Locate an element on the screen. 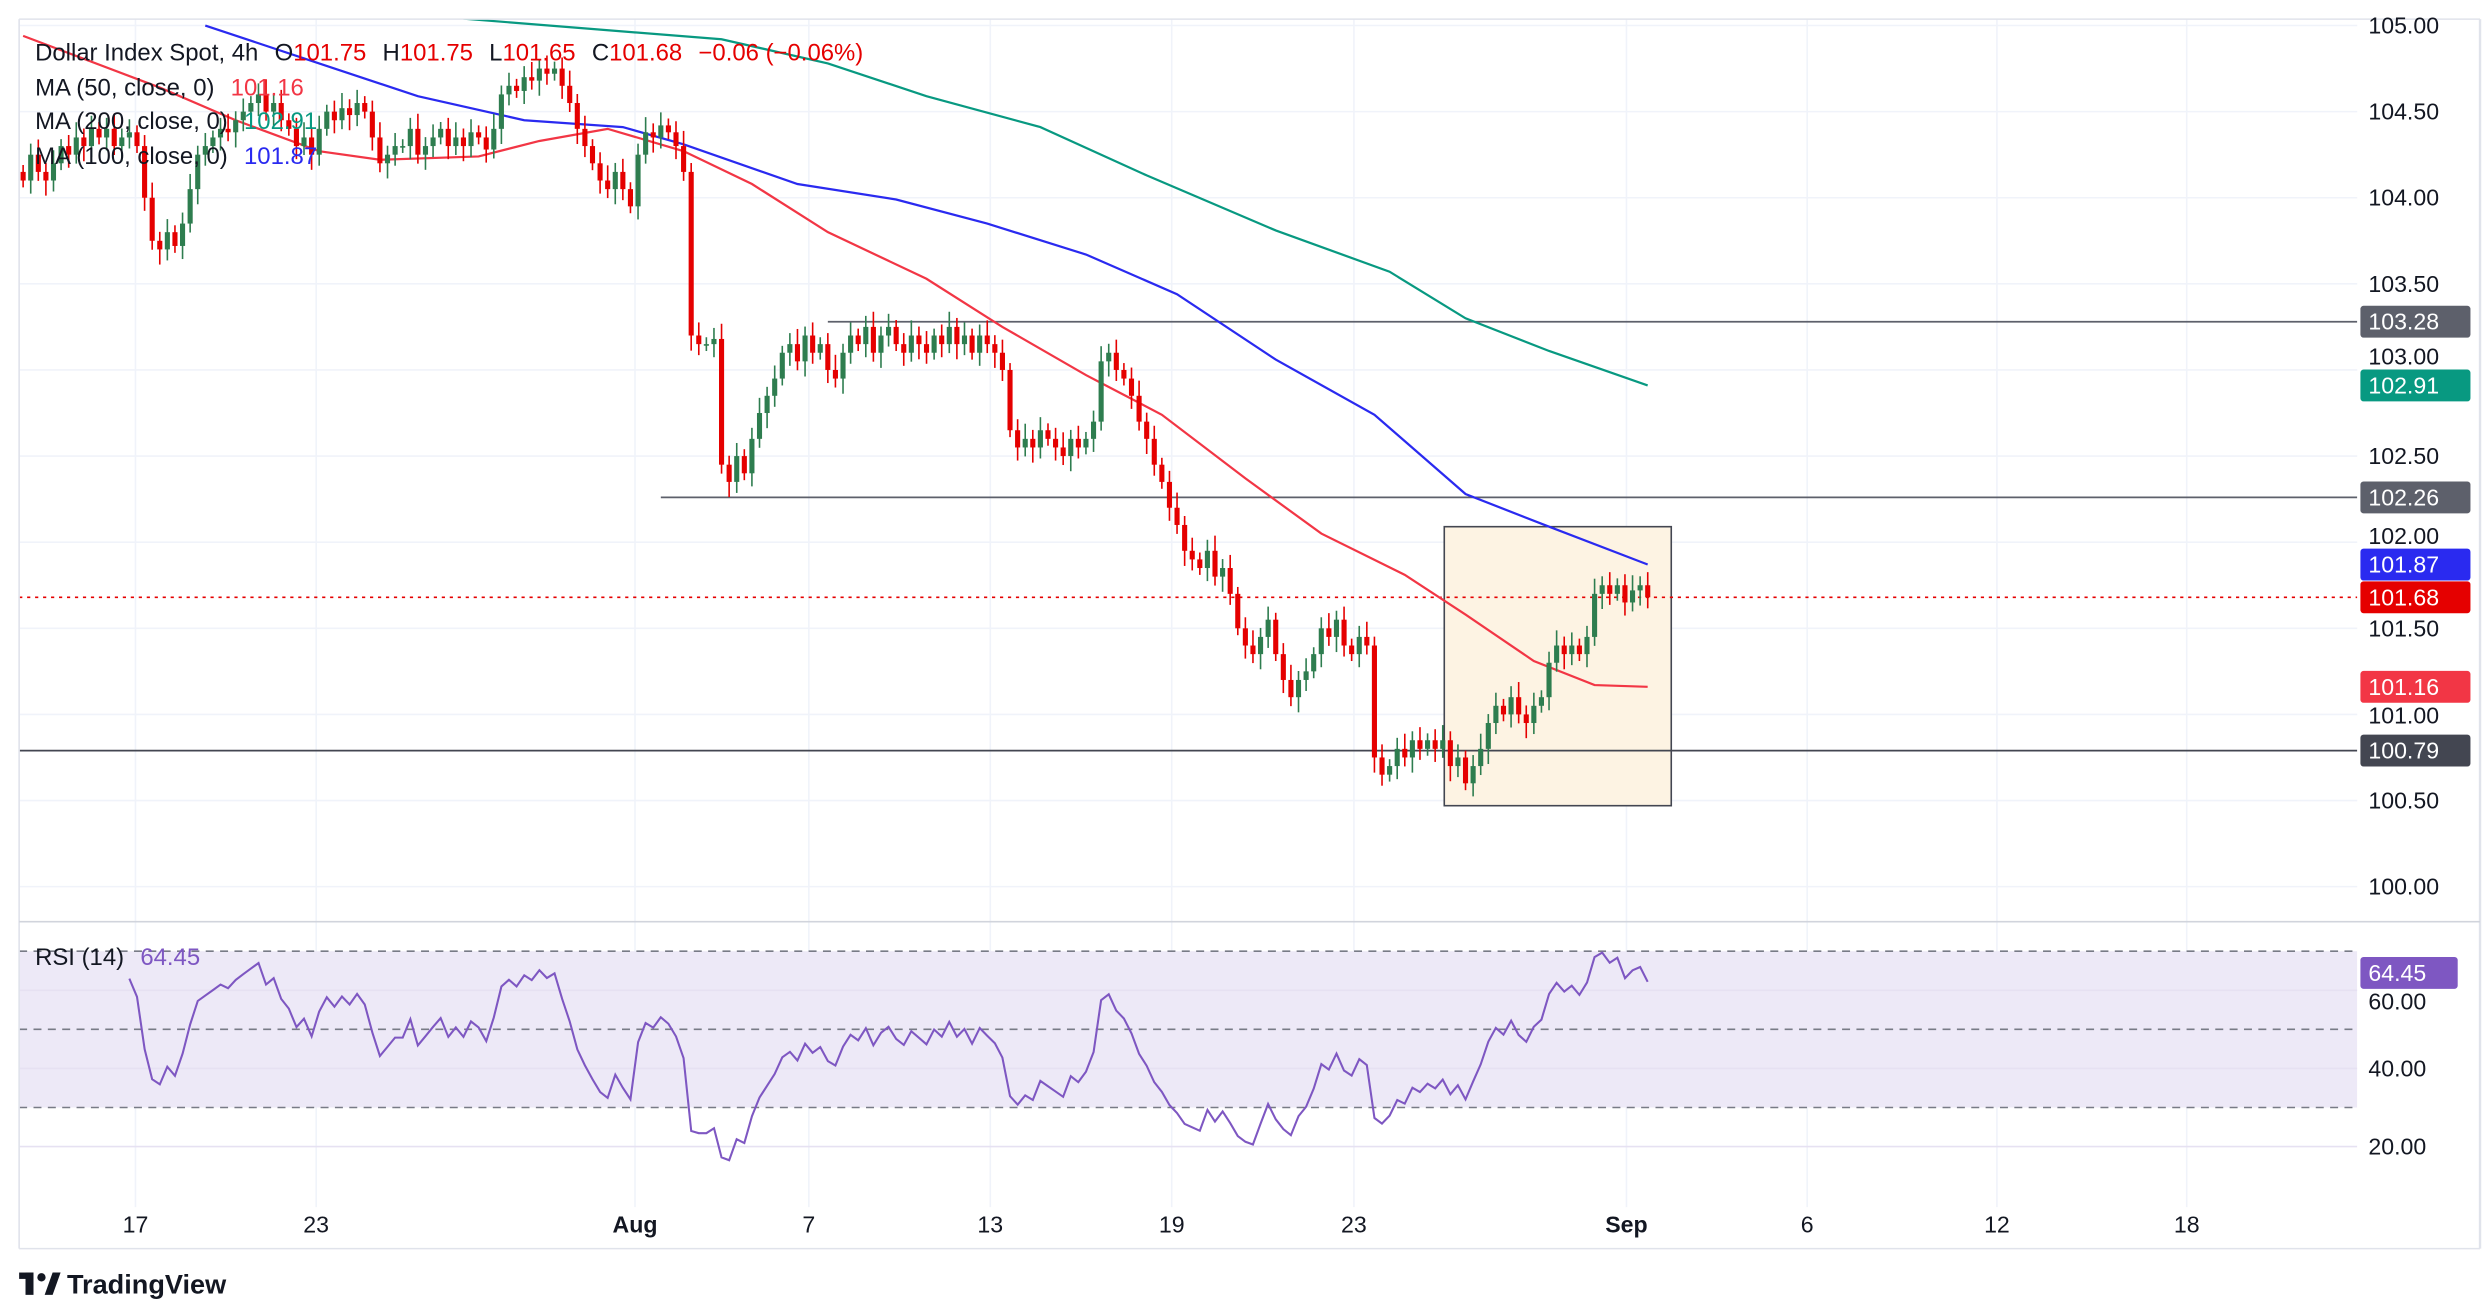  tradingview-logo: TradingView is located at coordinates (123, 1283).